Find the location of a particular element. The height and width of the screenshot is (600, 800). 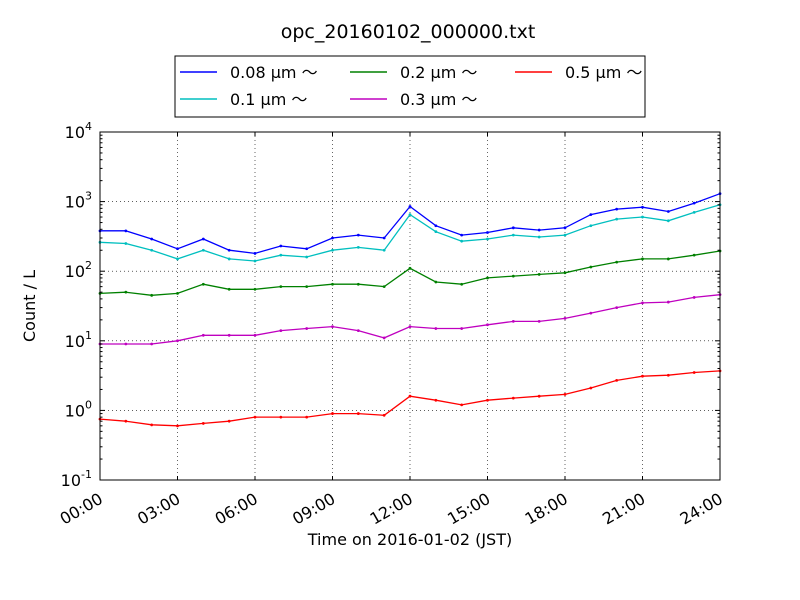

x-tick-label: 18:00 is located at coordinates (546, 509).